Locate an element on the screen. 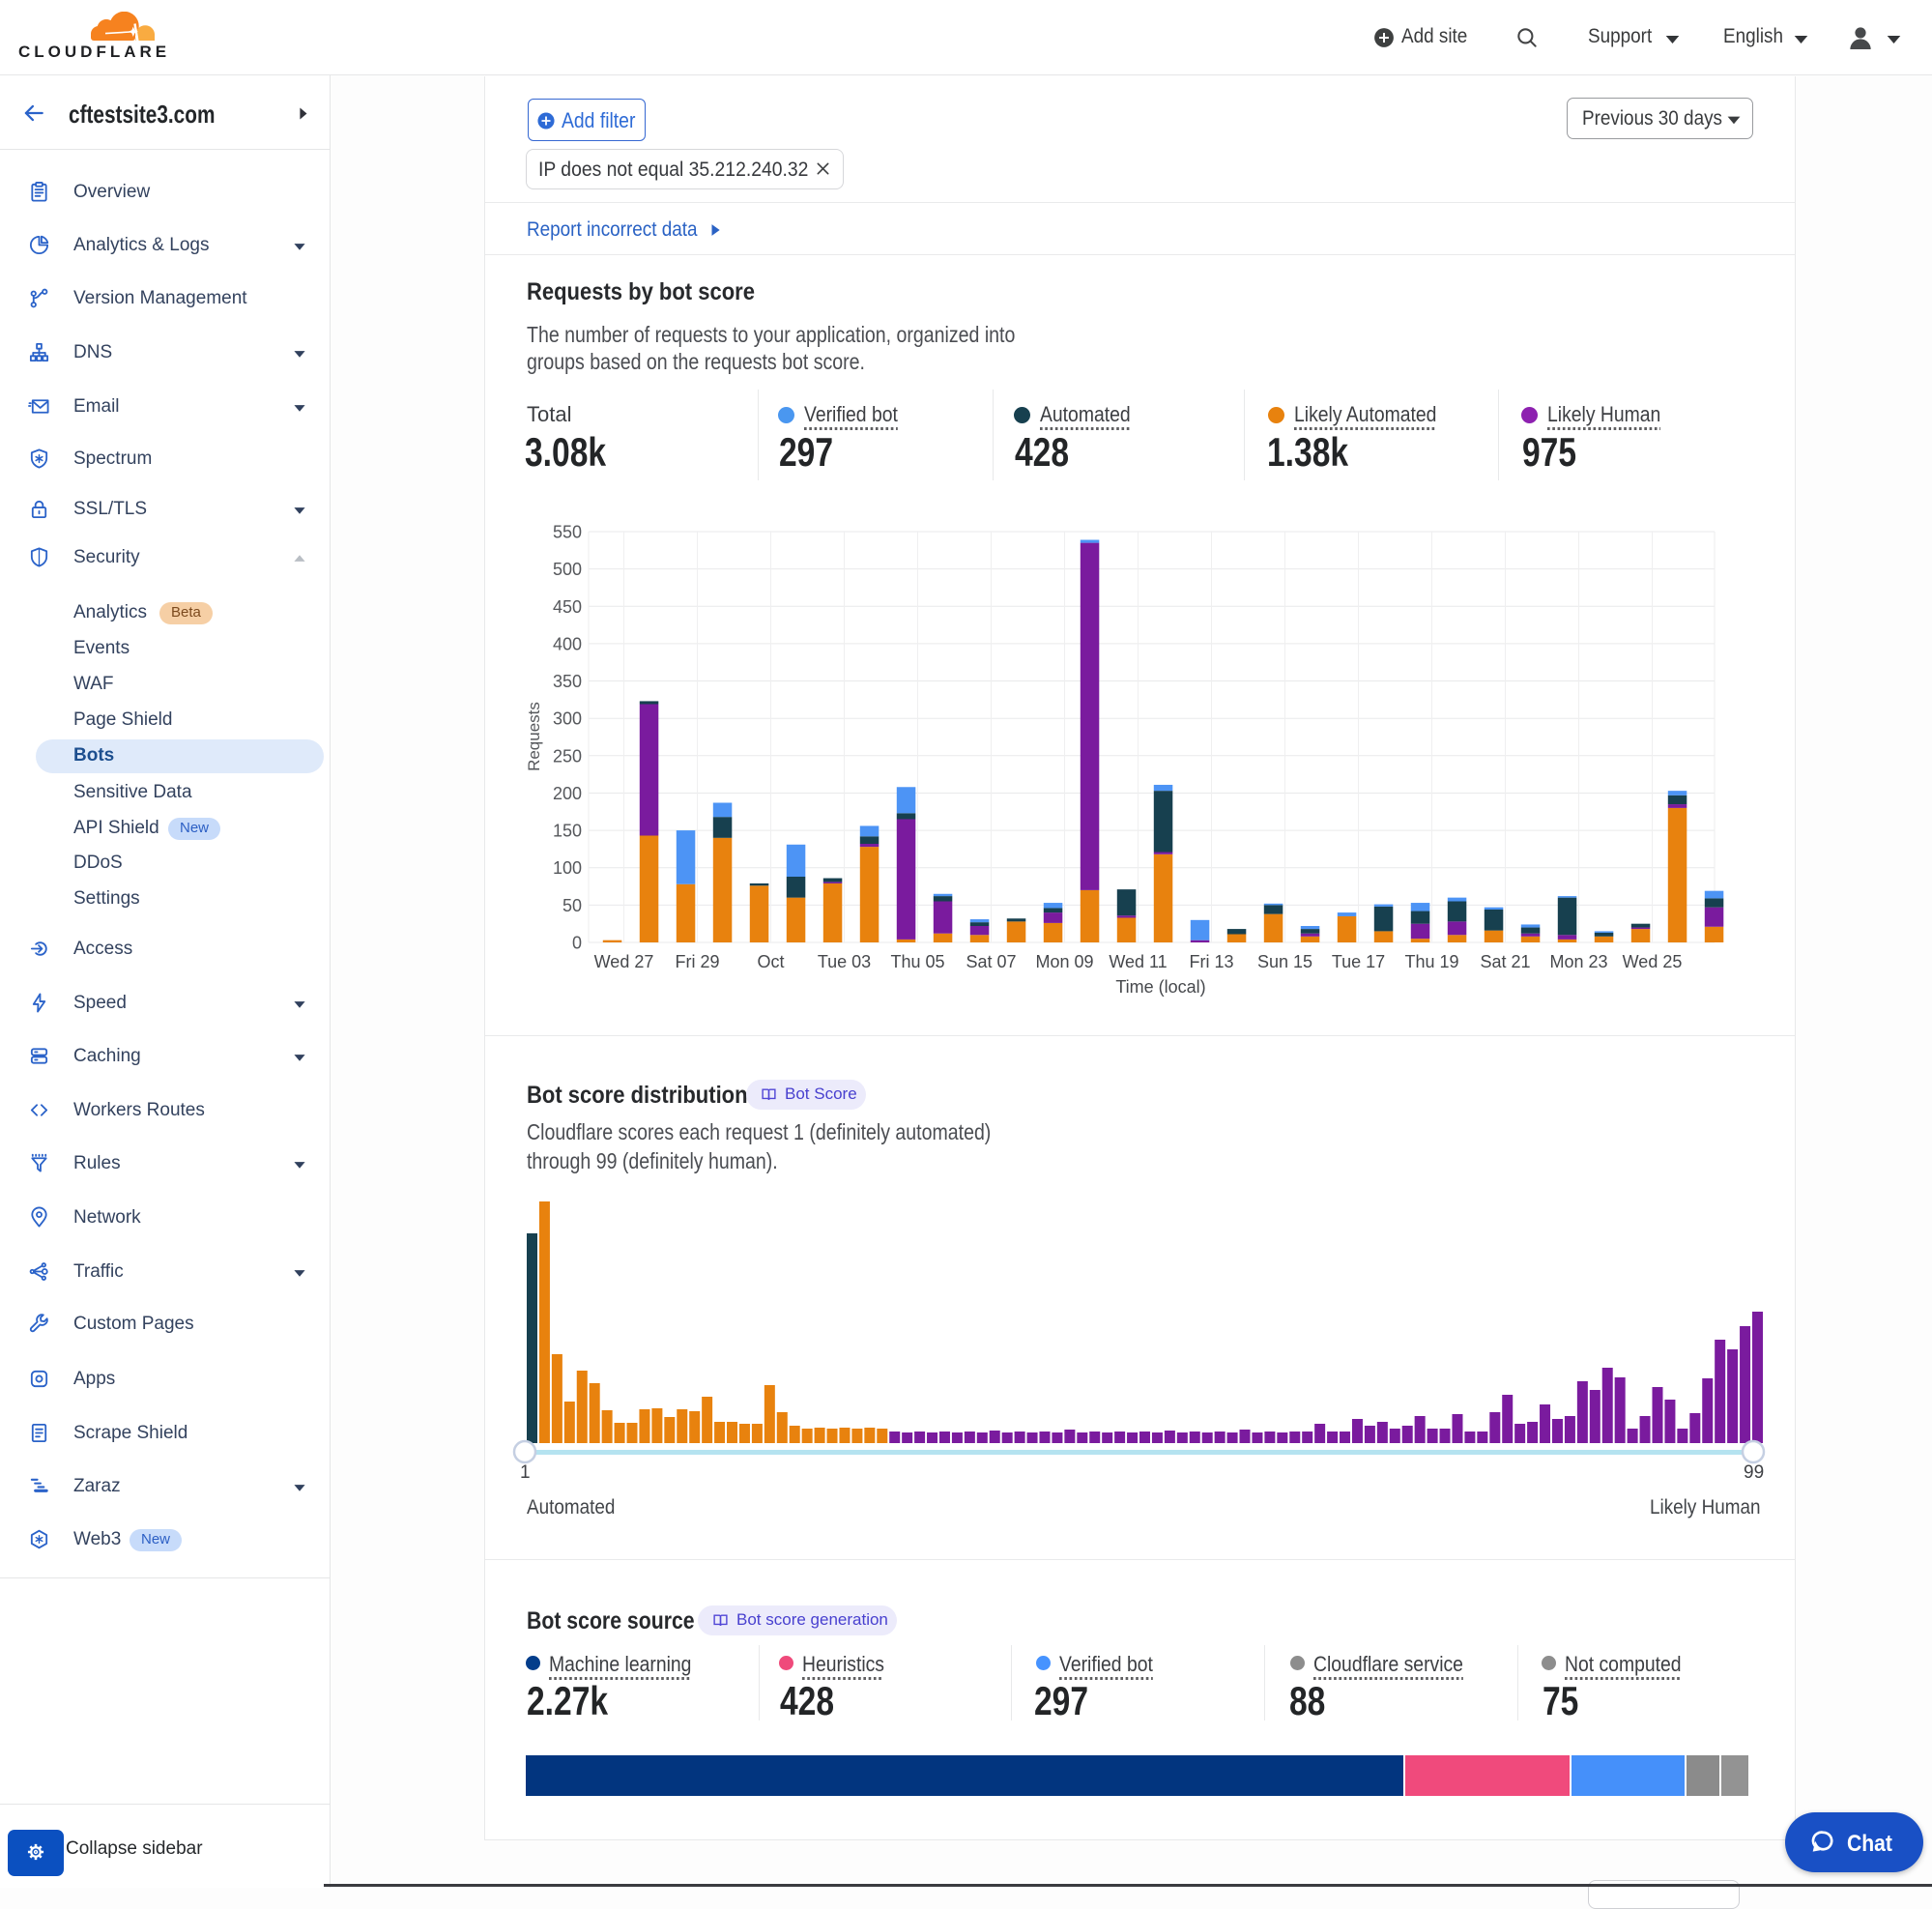  svg-text: Mon 23 is located at coordinates (1578, 962).